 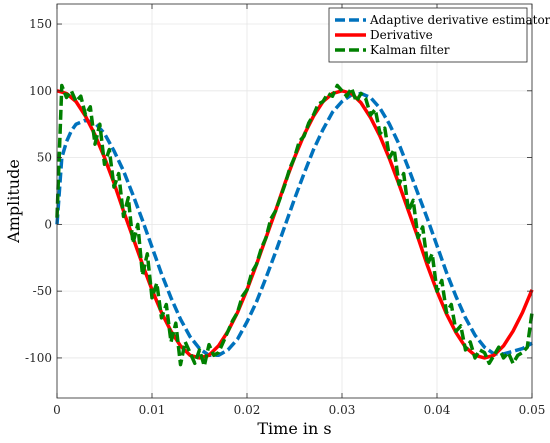 I want to click on y-tick-label: 150, so click(x=40, y=24).